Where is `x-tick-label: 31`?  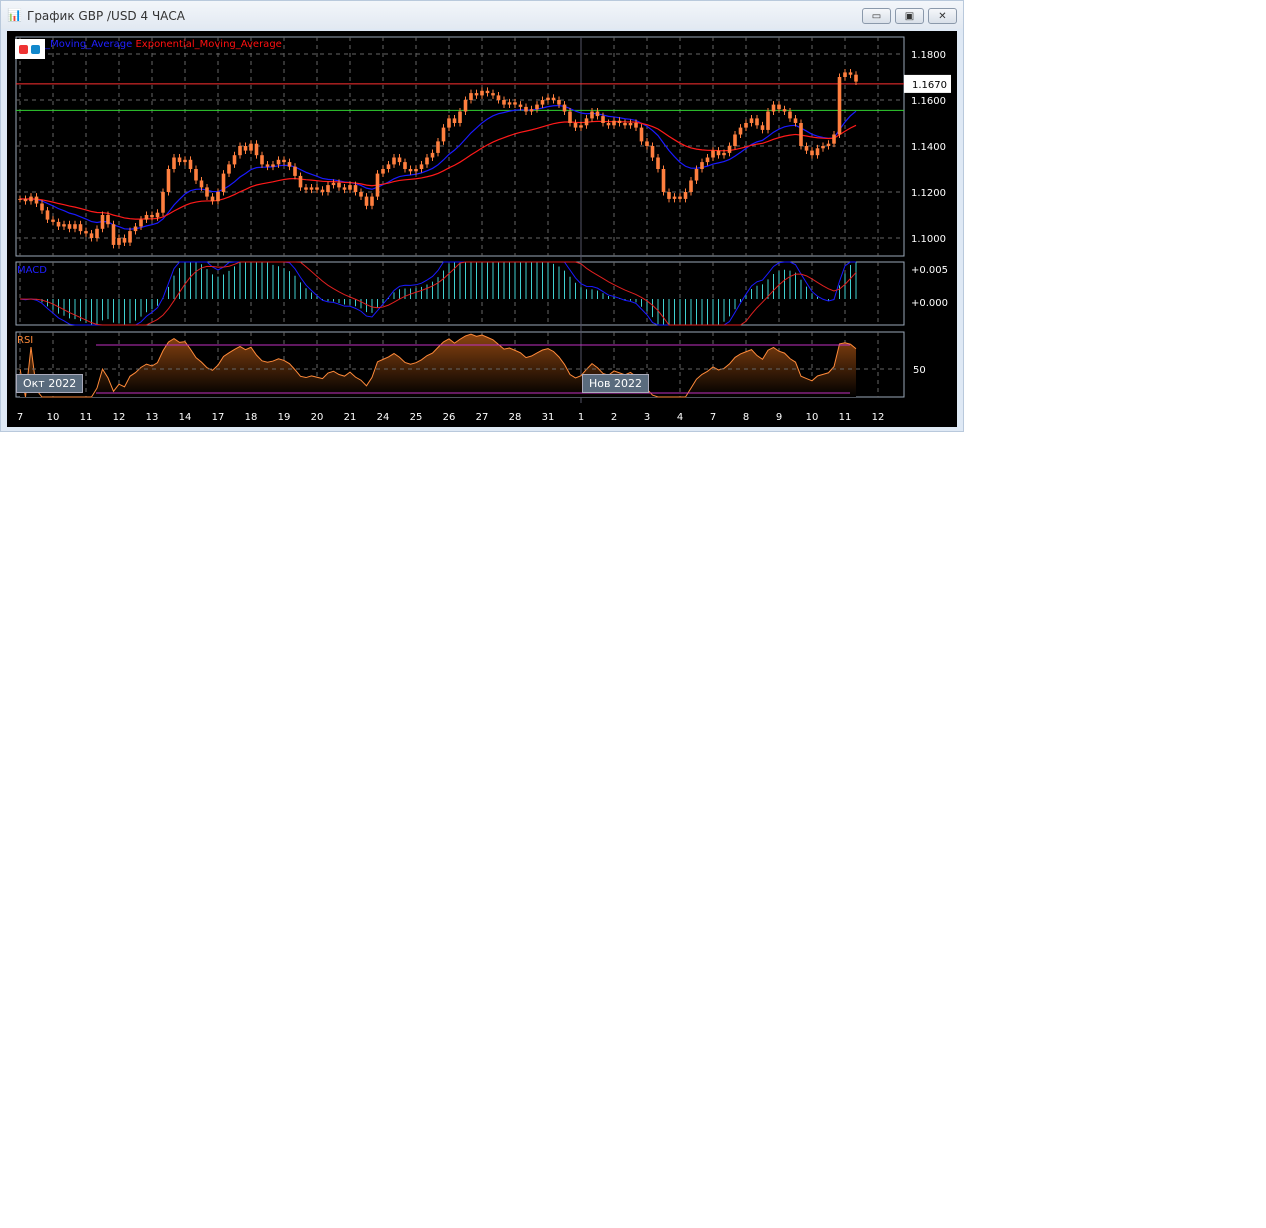 x-tick-label: 31 is located at coordinates (548, 417).